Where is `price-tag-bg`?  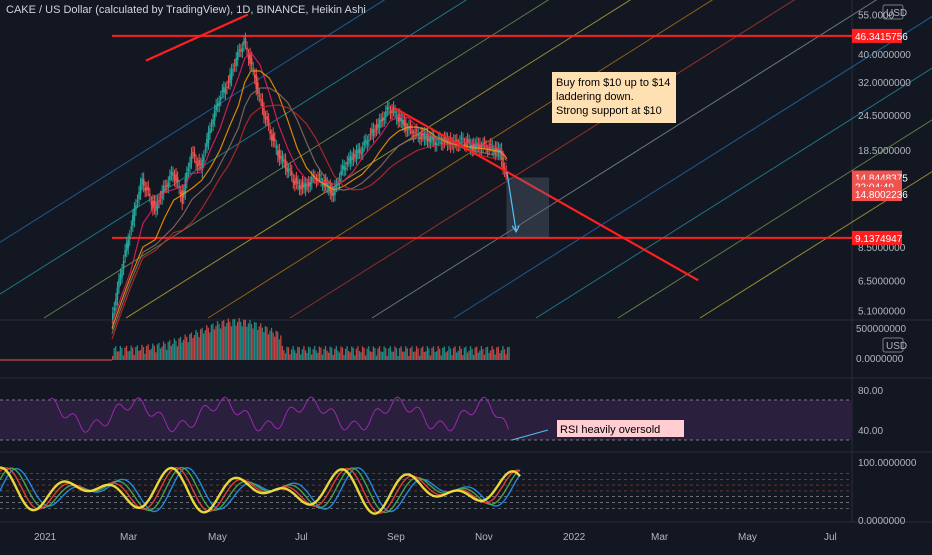
price-tag-bg is located at coordinates (877, 237).